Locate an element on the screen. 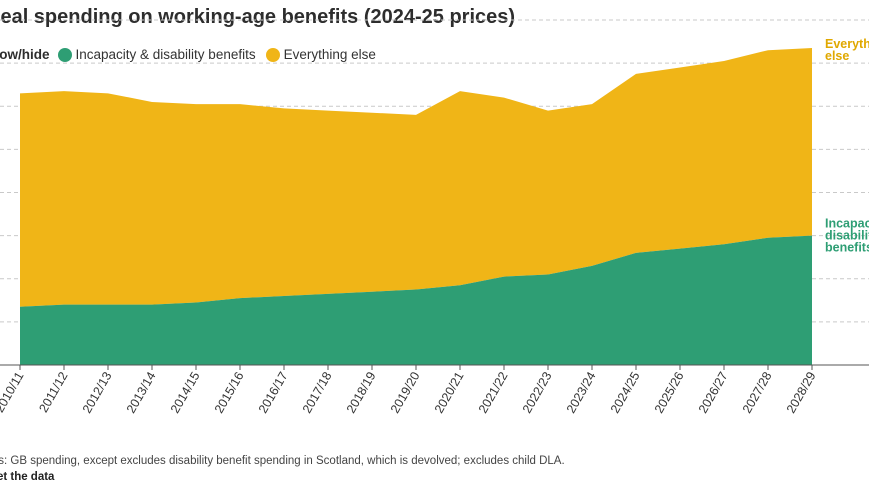  x-tick-label: 2017/18 is located at coordinates (317, 392).